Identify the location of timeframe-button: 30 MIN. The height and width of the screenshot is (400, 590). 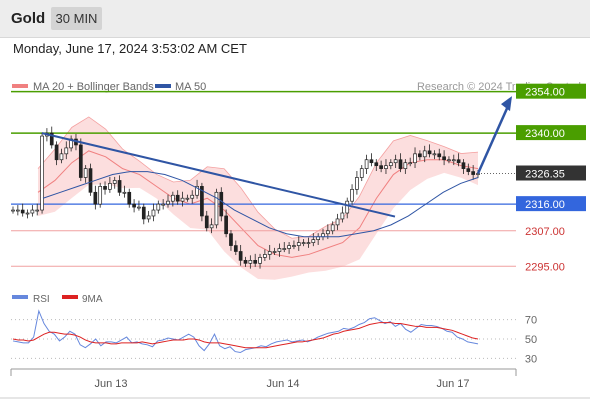
(76, 18).